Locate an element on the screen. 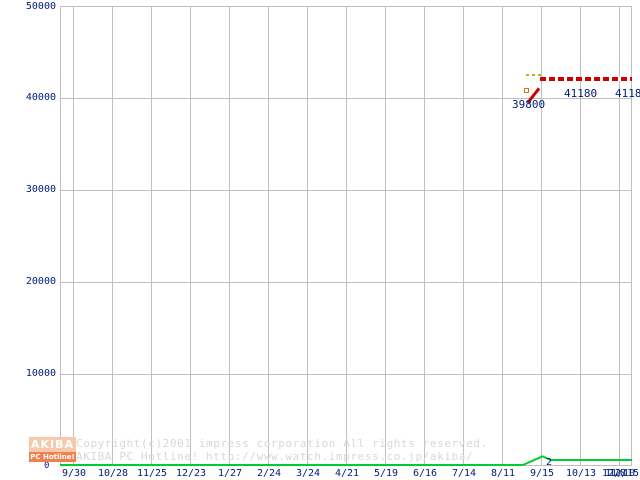 The width and height of the screenshot is (640, 480). x-tick-label: 2/24 is located at coordinates (269, 473).